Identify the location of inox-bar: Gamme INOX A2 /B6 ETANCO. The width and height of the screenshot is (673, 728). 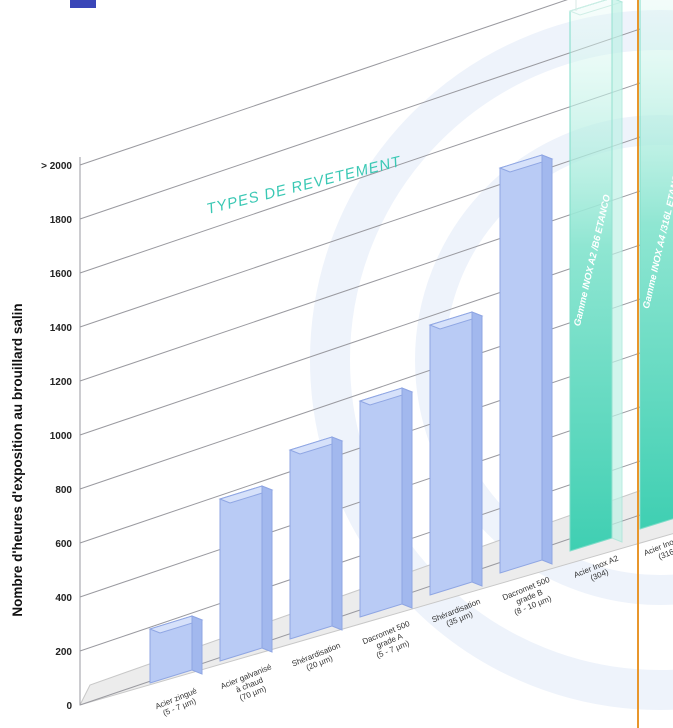
(596, 276).